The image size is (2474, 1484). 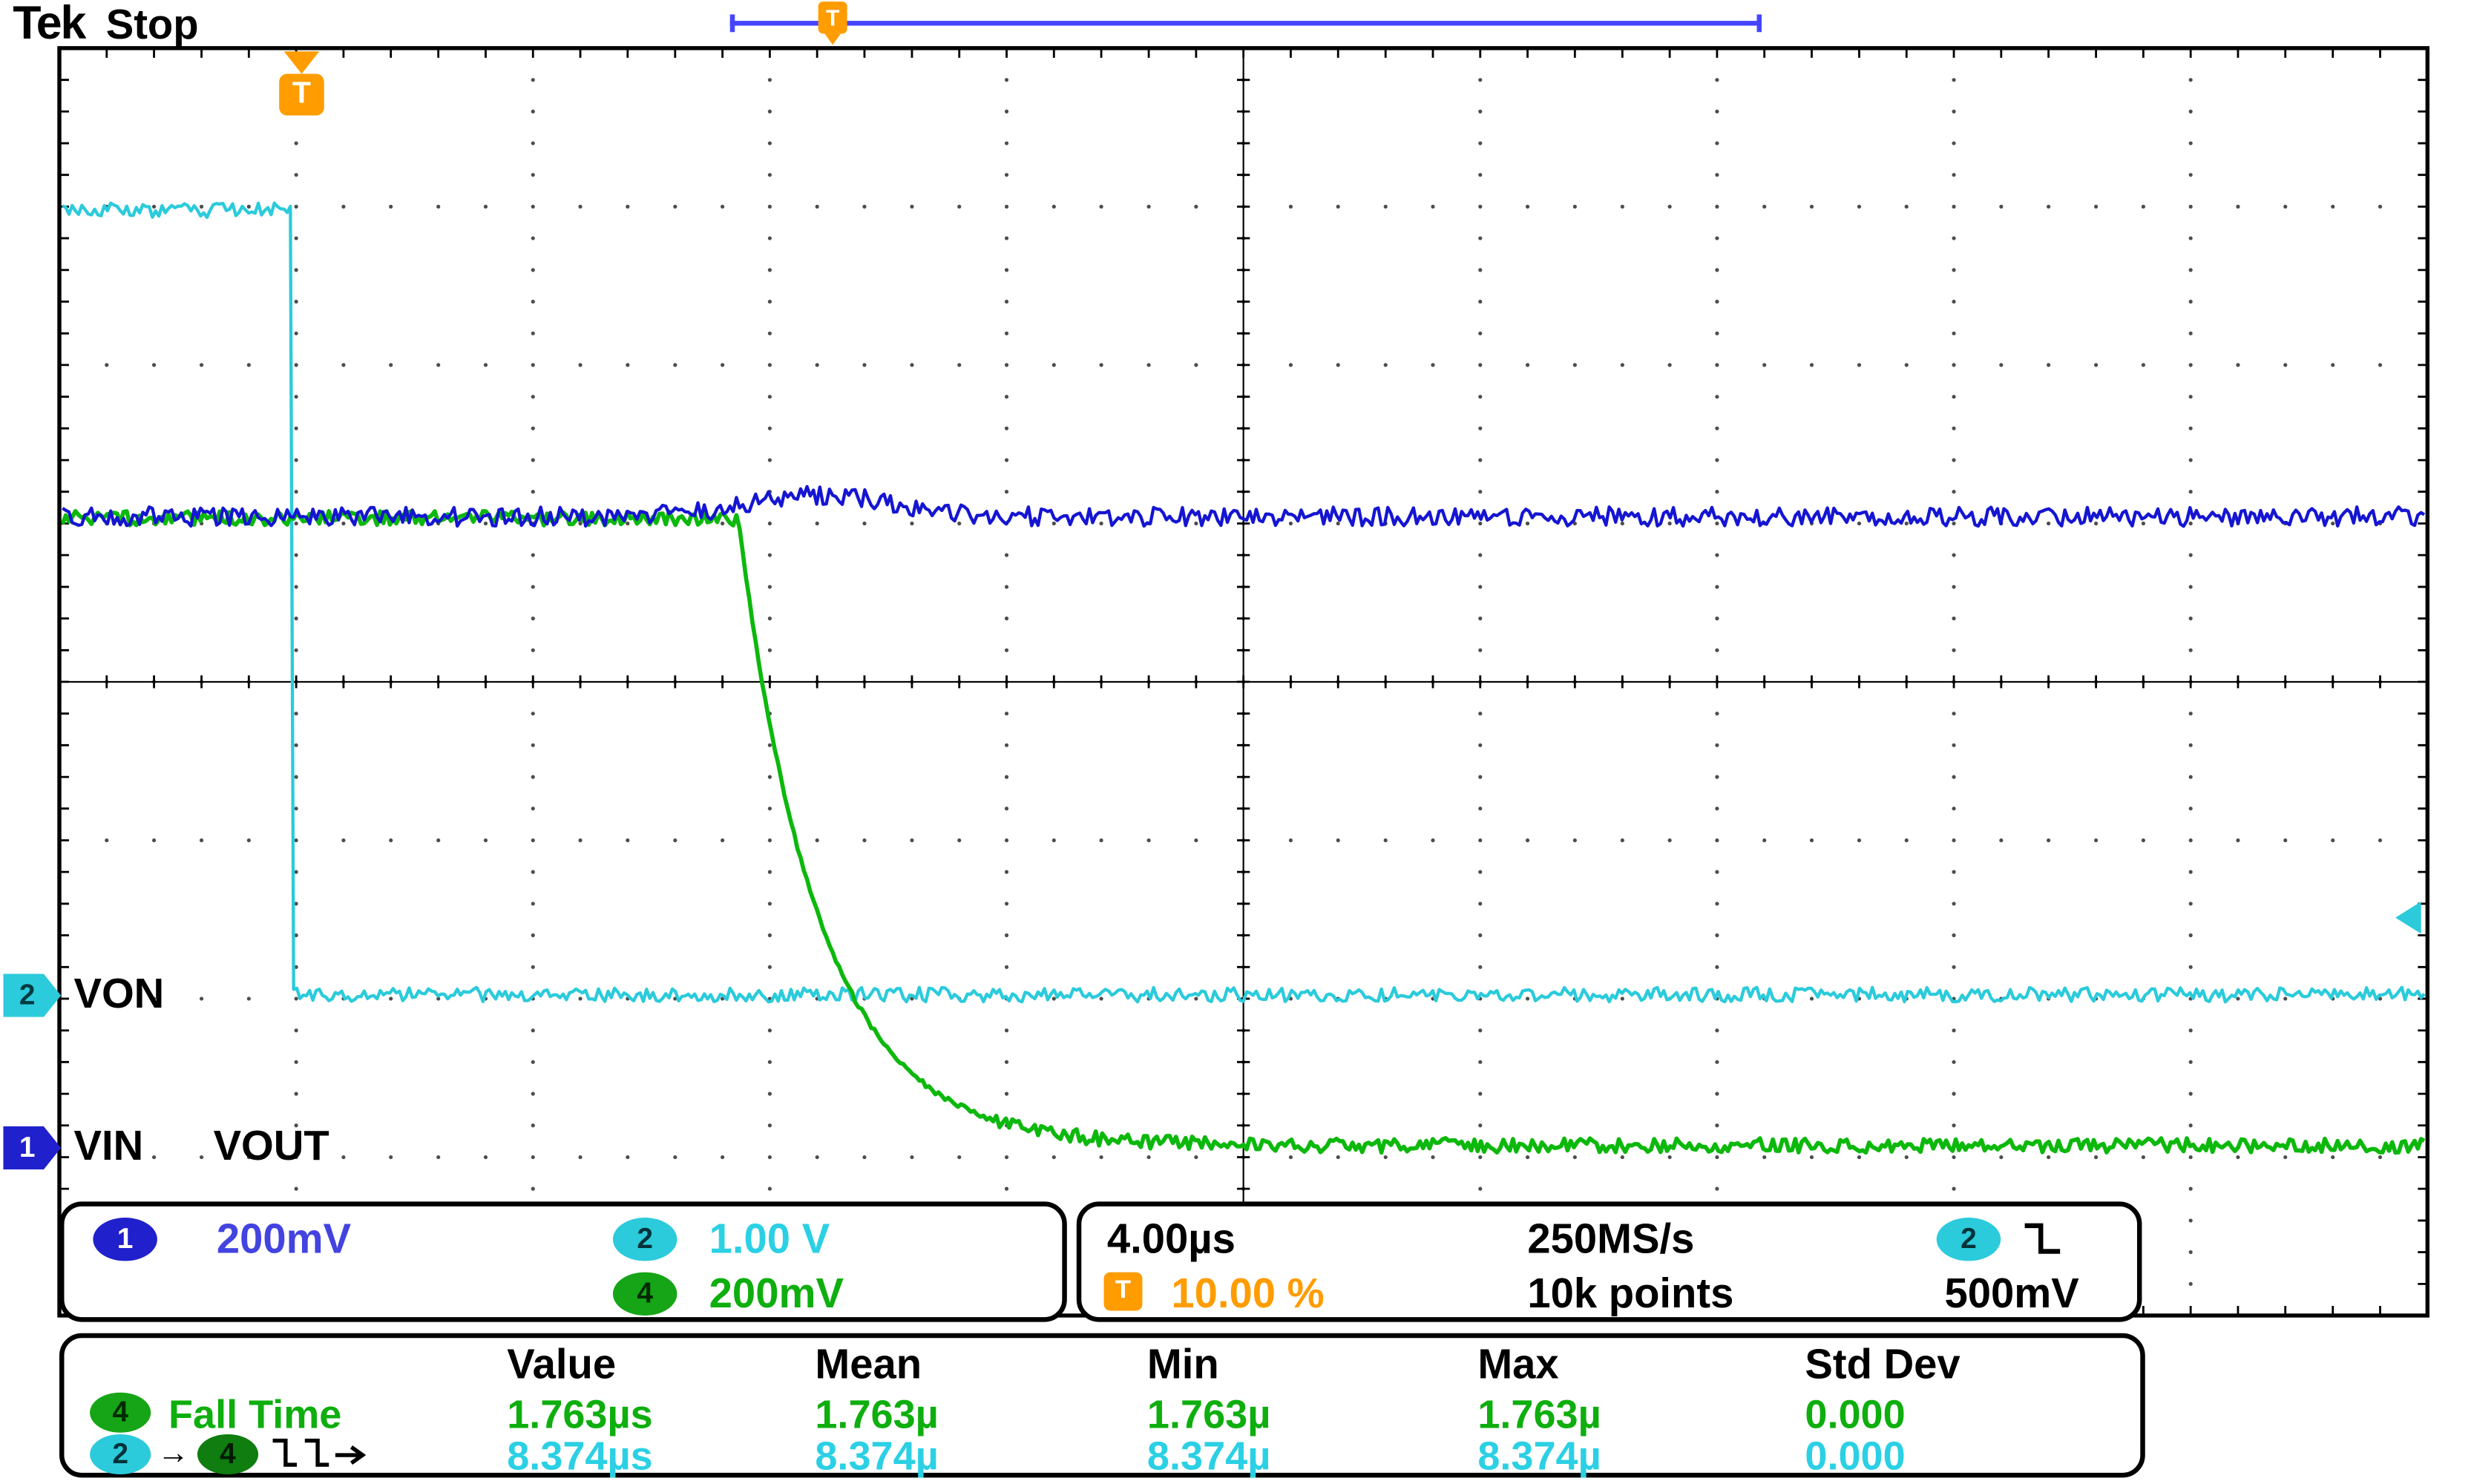 I want to click on meas-header-value: Value, so click(x=562, y=1363).